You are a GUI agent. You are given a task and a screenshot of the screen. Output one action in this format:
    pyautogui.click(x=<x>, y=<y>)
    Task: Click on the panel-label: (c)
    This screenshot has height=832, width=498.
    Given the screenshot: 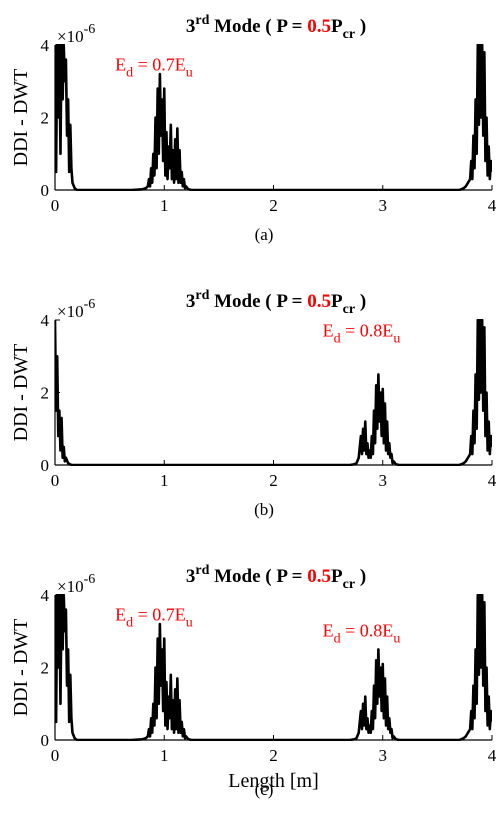 What is the action you would take?
    pyautogui.click(x=264, y=789)
    